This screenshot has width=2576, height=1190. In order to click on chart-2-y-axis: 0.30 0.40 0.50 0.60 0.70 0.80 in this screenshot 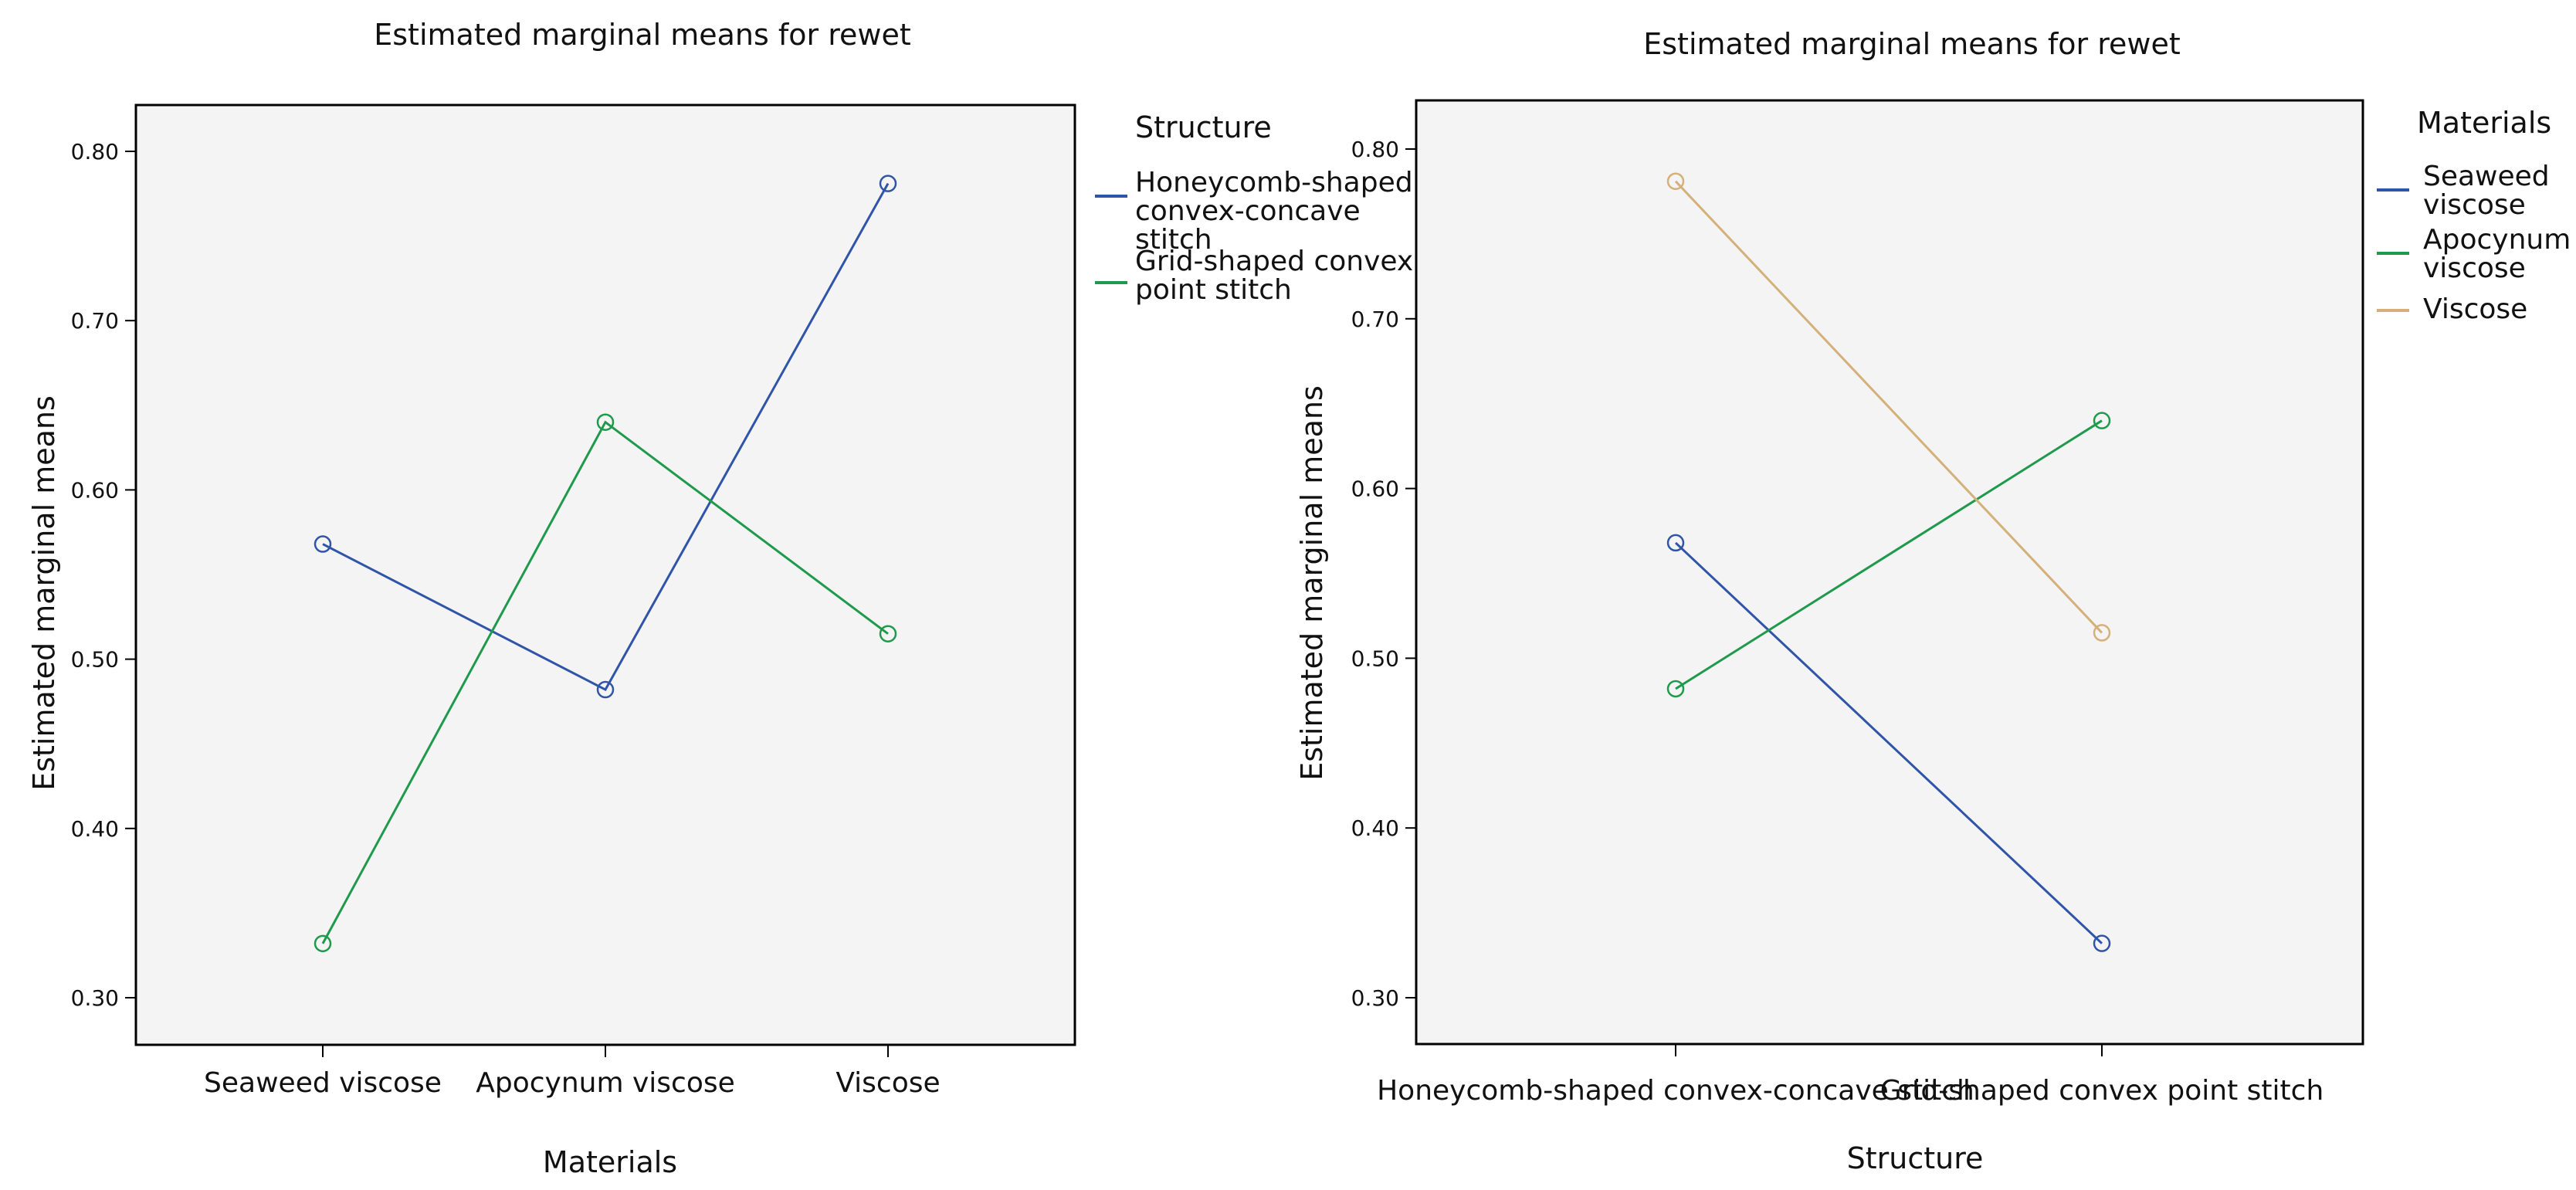, I will do `click(1383, 574)`.